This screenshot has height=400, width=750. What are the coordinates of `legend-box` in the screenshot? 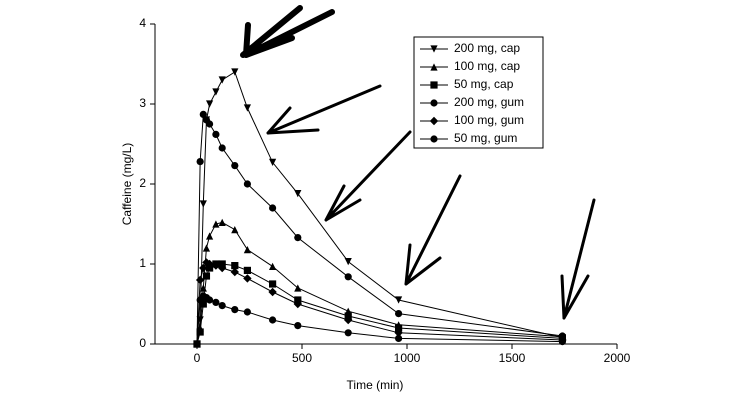 It's located at (478, 92).